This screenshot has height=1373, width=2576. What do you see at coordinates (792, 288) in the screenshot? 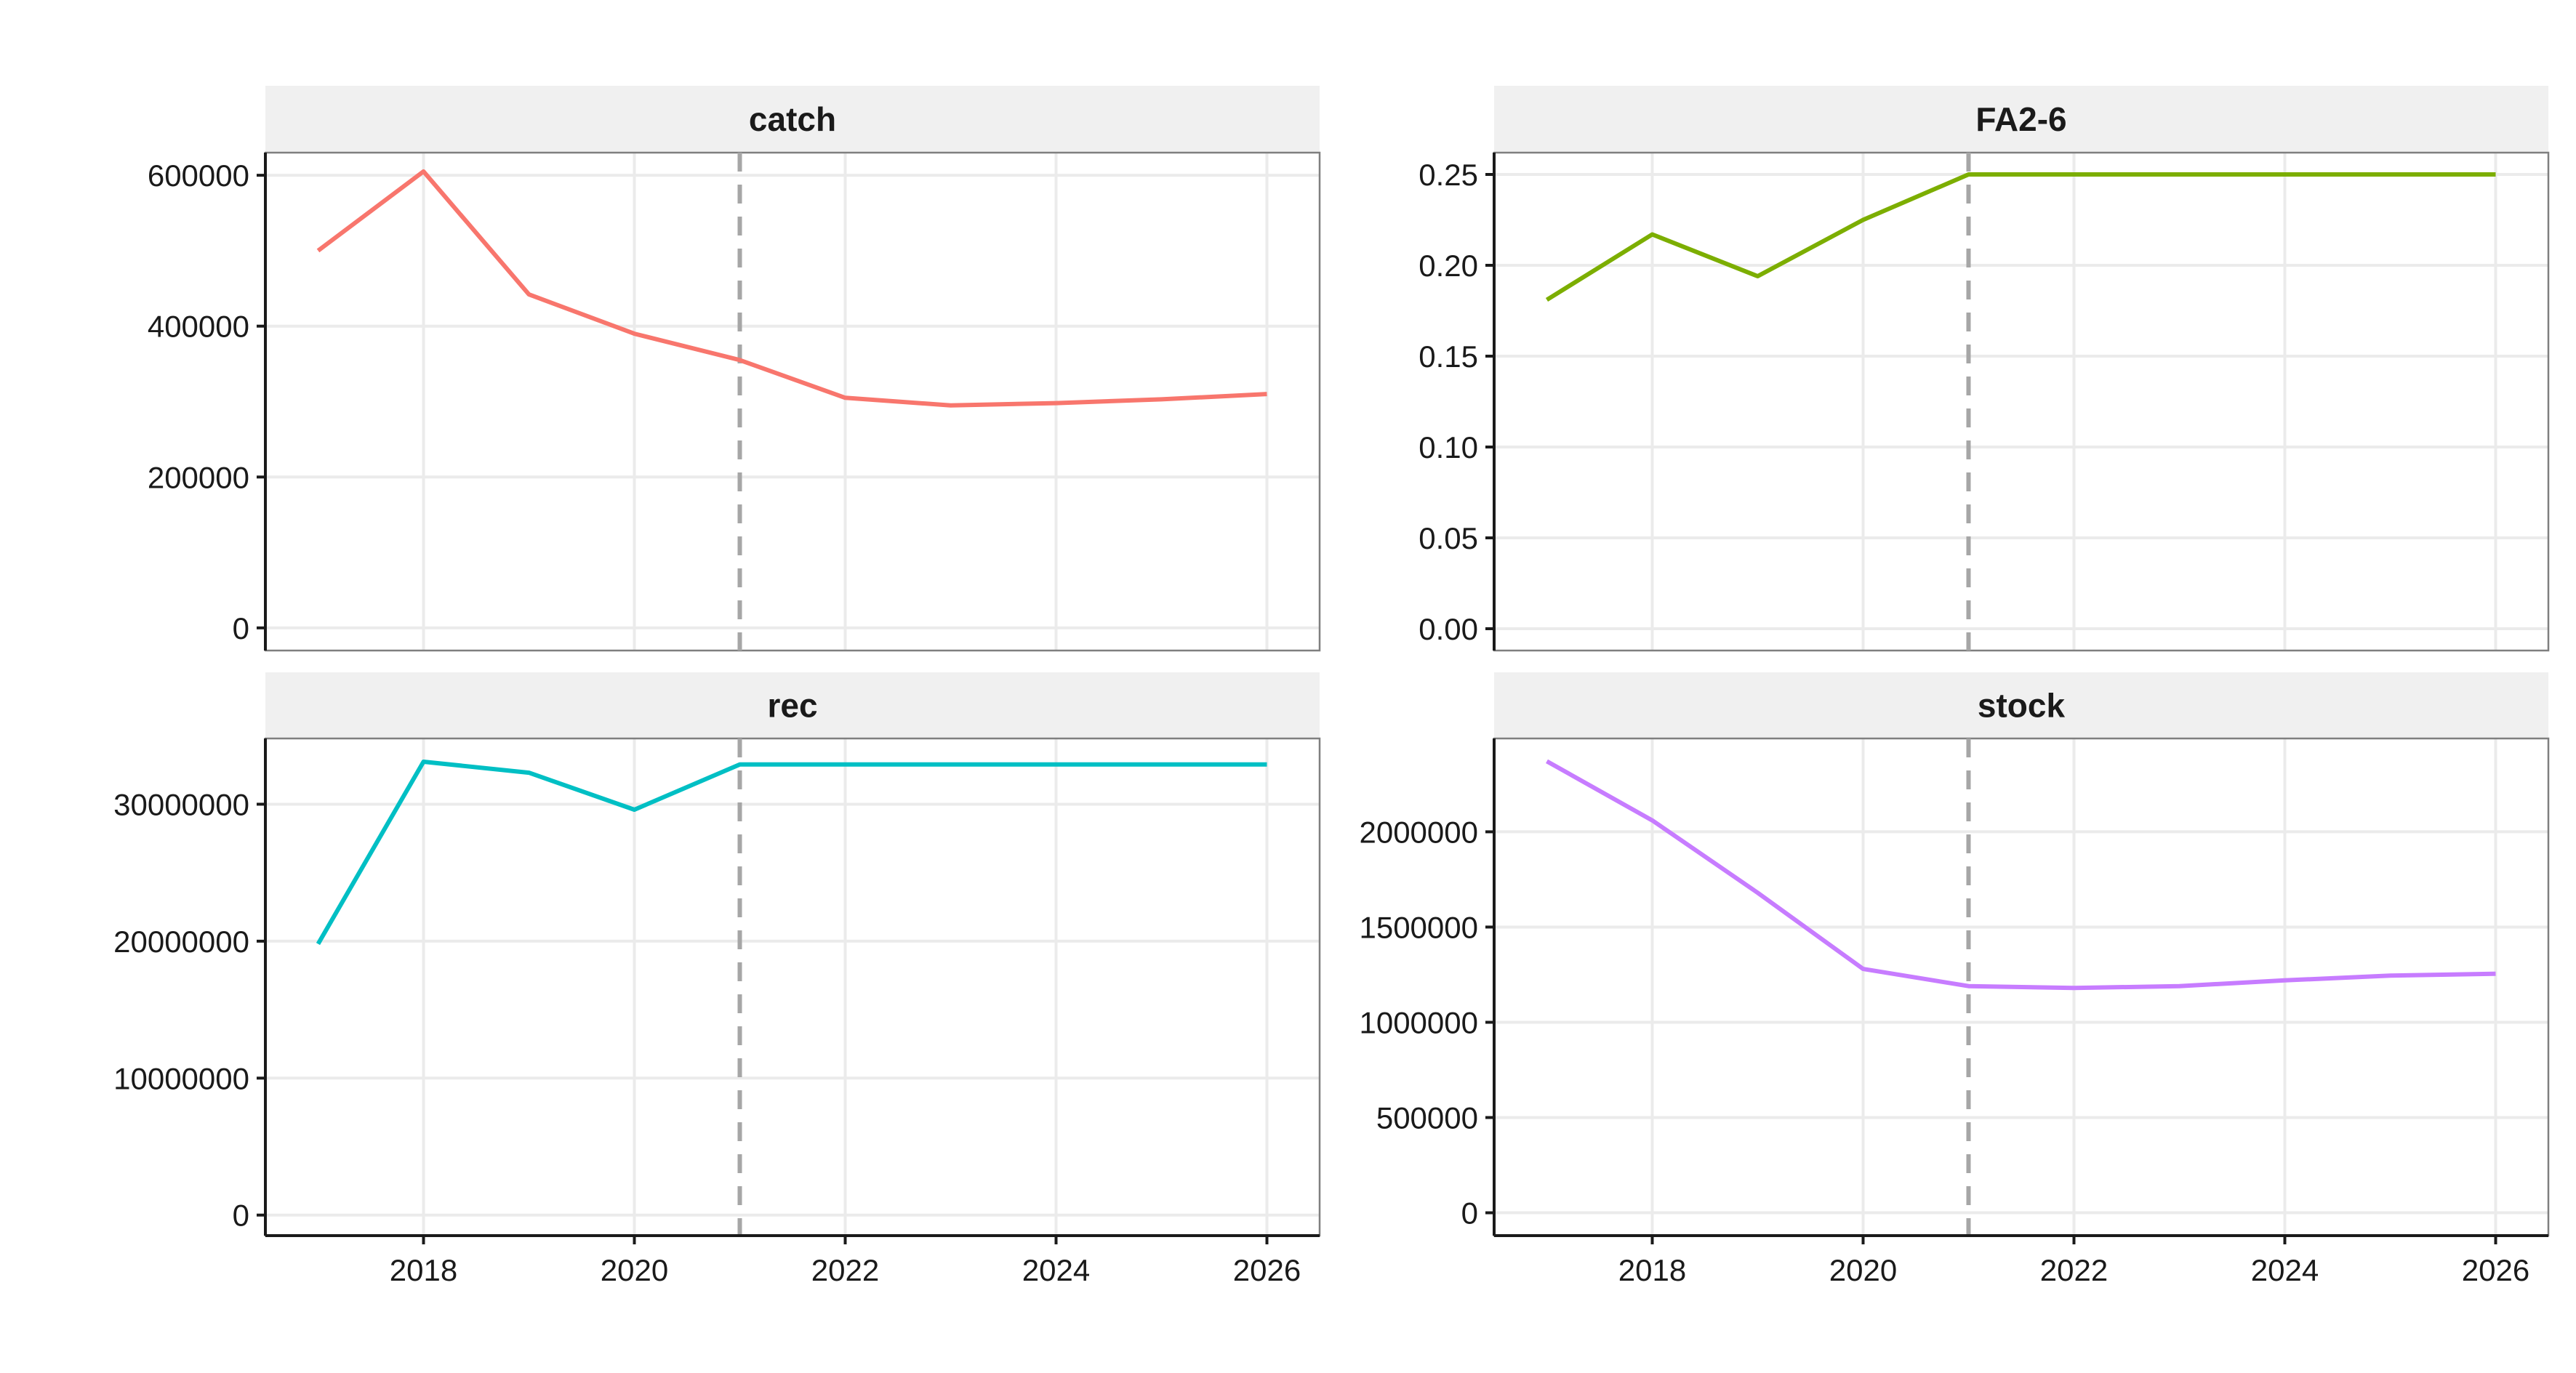
I see `series-line-catch` at bounding box center [792, 288].